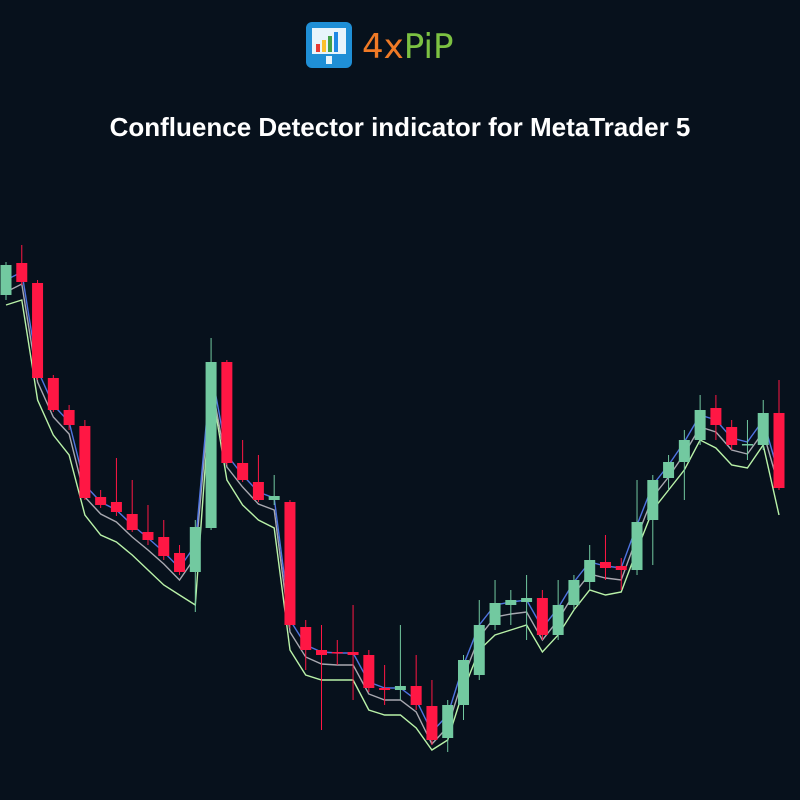 The image size is (800, 800). I want to click on logo-part: PiP, so click(429, 47).